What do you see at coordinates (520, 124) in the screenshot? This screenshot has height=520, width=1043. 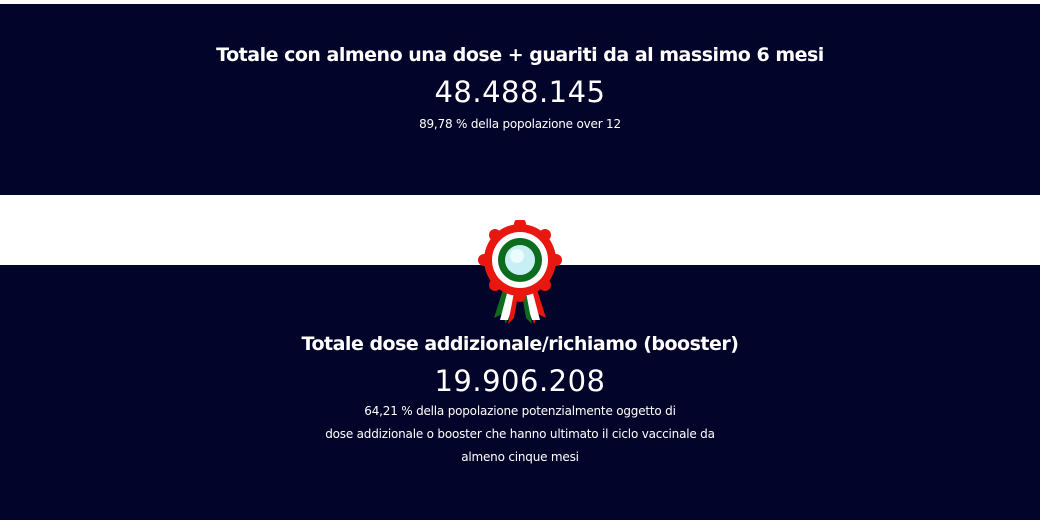 I see `first-dose-note: 89,78 % della popolazione over 12` at bounding box center [520, 124].